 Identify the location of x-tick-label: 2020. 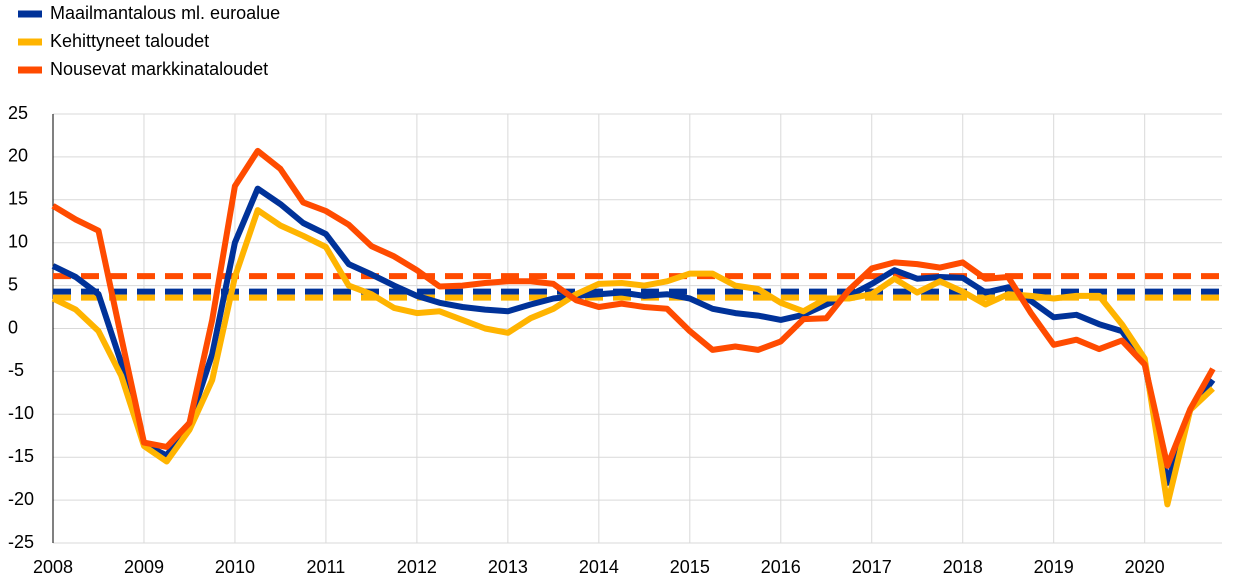
(1145, 567).